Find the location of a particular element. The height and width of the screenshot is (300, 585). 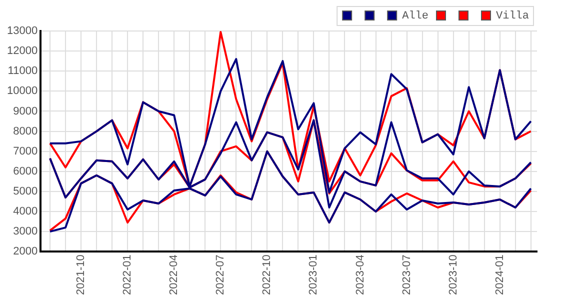

y-tick-label: 4000 is located at coordinates (25, 212).